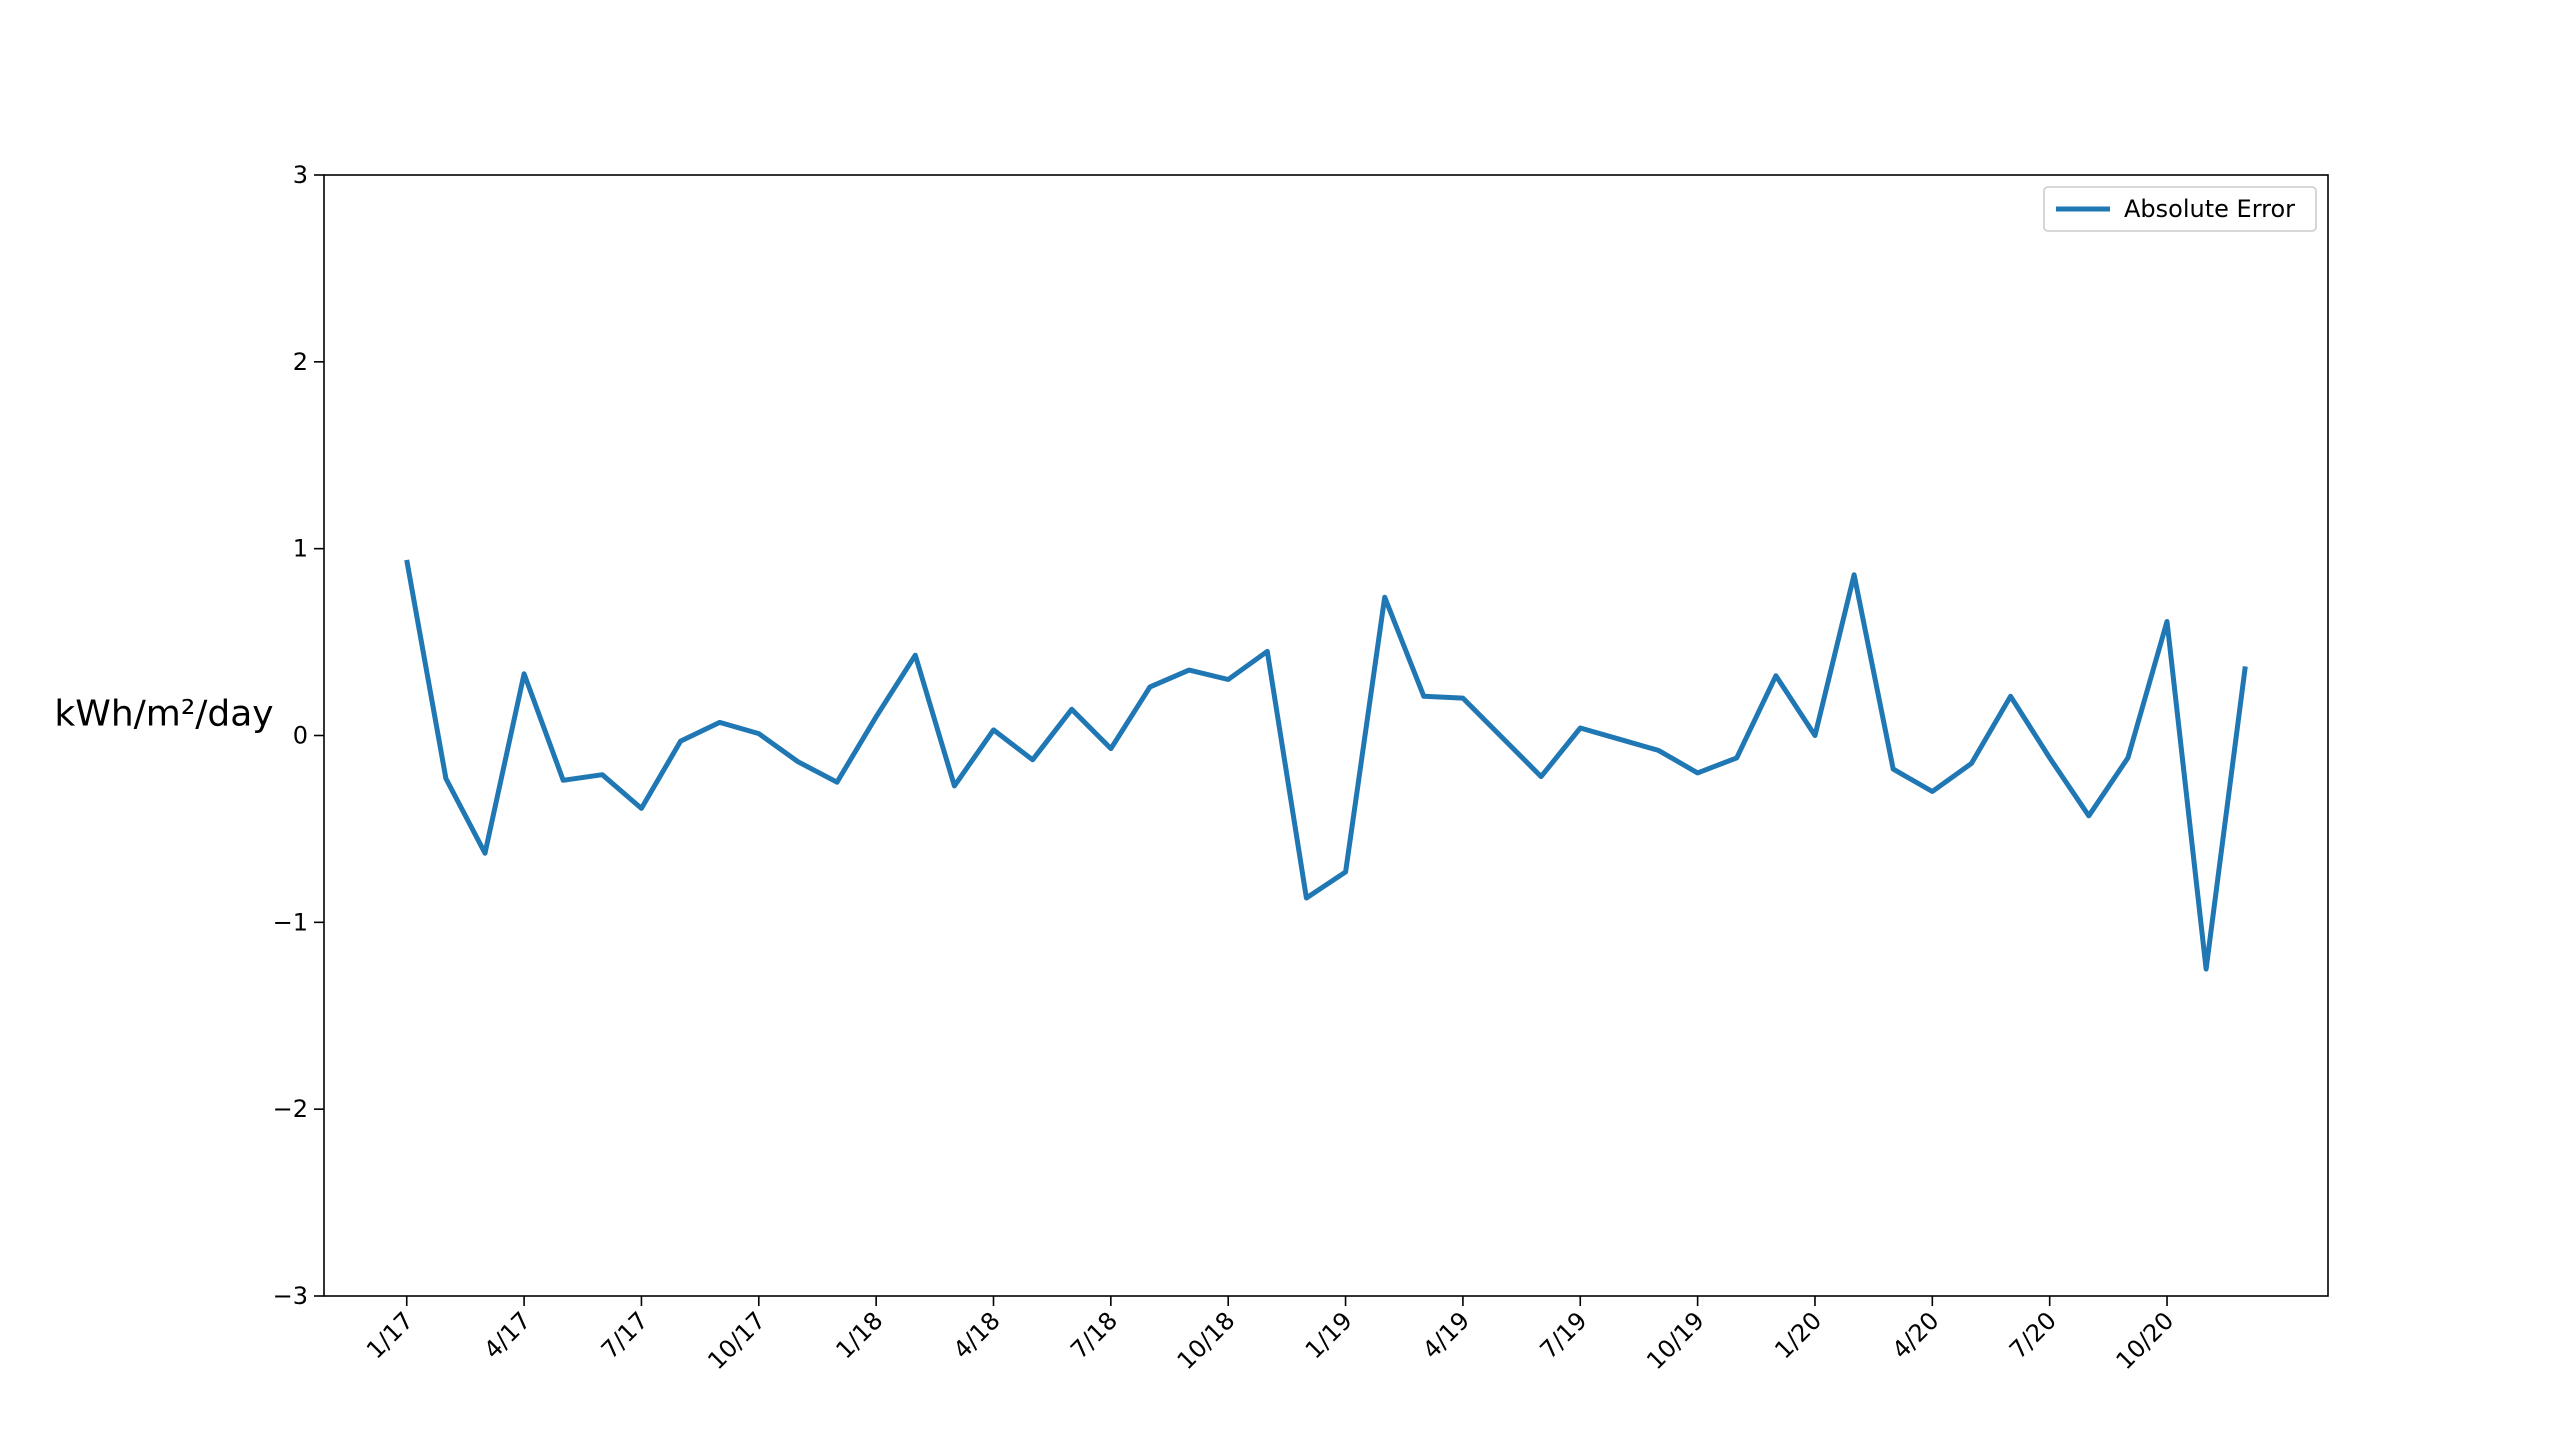 This screenshot has height=1440, width=2560. Describe the element at coordinates (1798, 1335) in the screenshot. I see `x-tick-label: 1/20` at that location.